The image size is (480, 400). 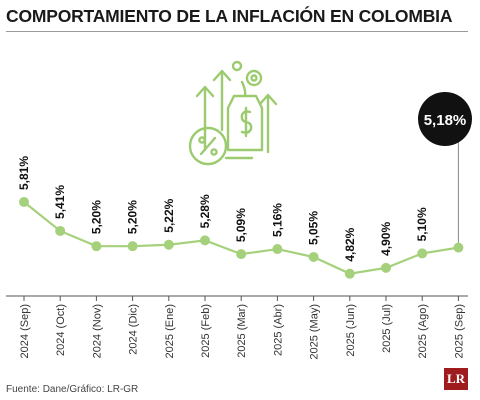 What do you see at coordinates (134, 329) in the screenshot?
I see `x-tick-label: 2024 (Dic)` at bounding box center [134, 329].